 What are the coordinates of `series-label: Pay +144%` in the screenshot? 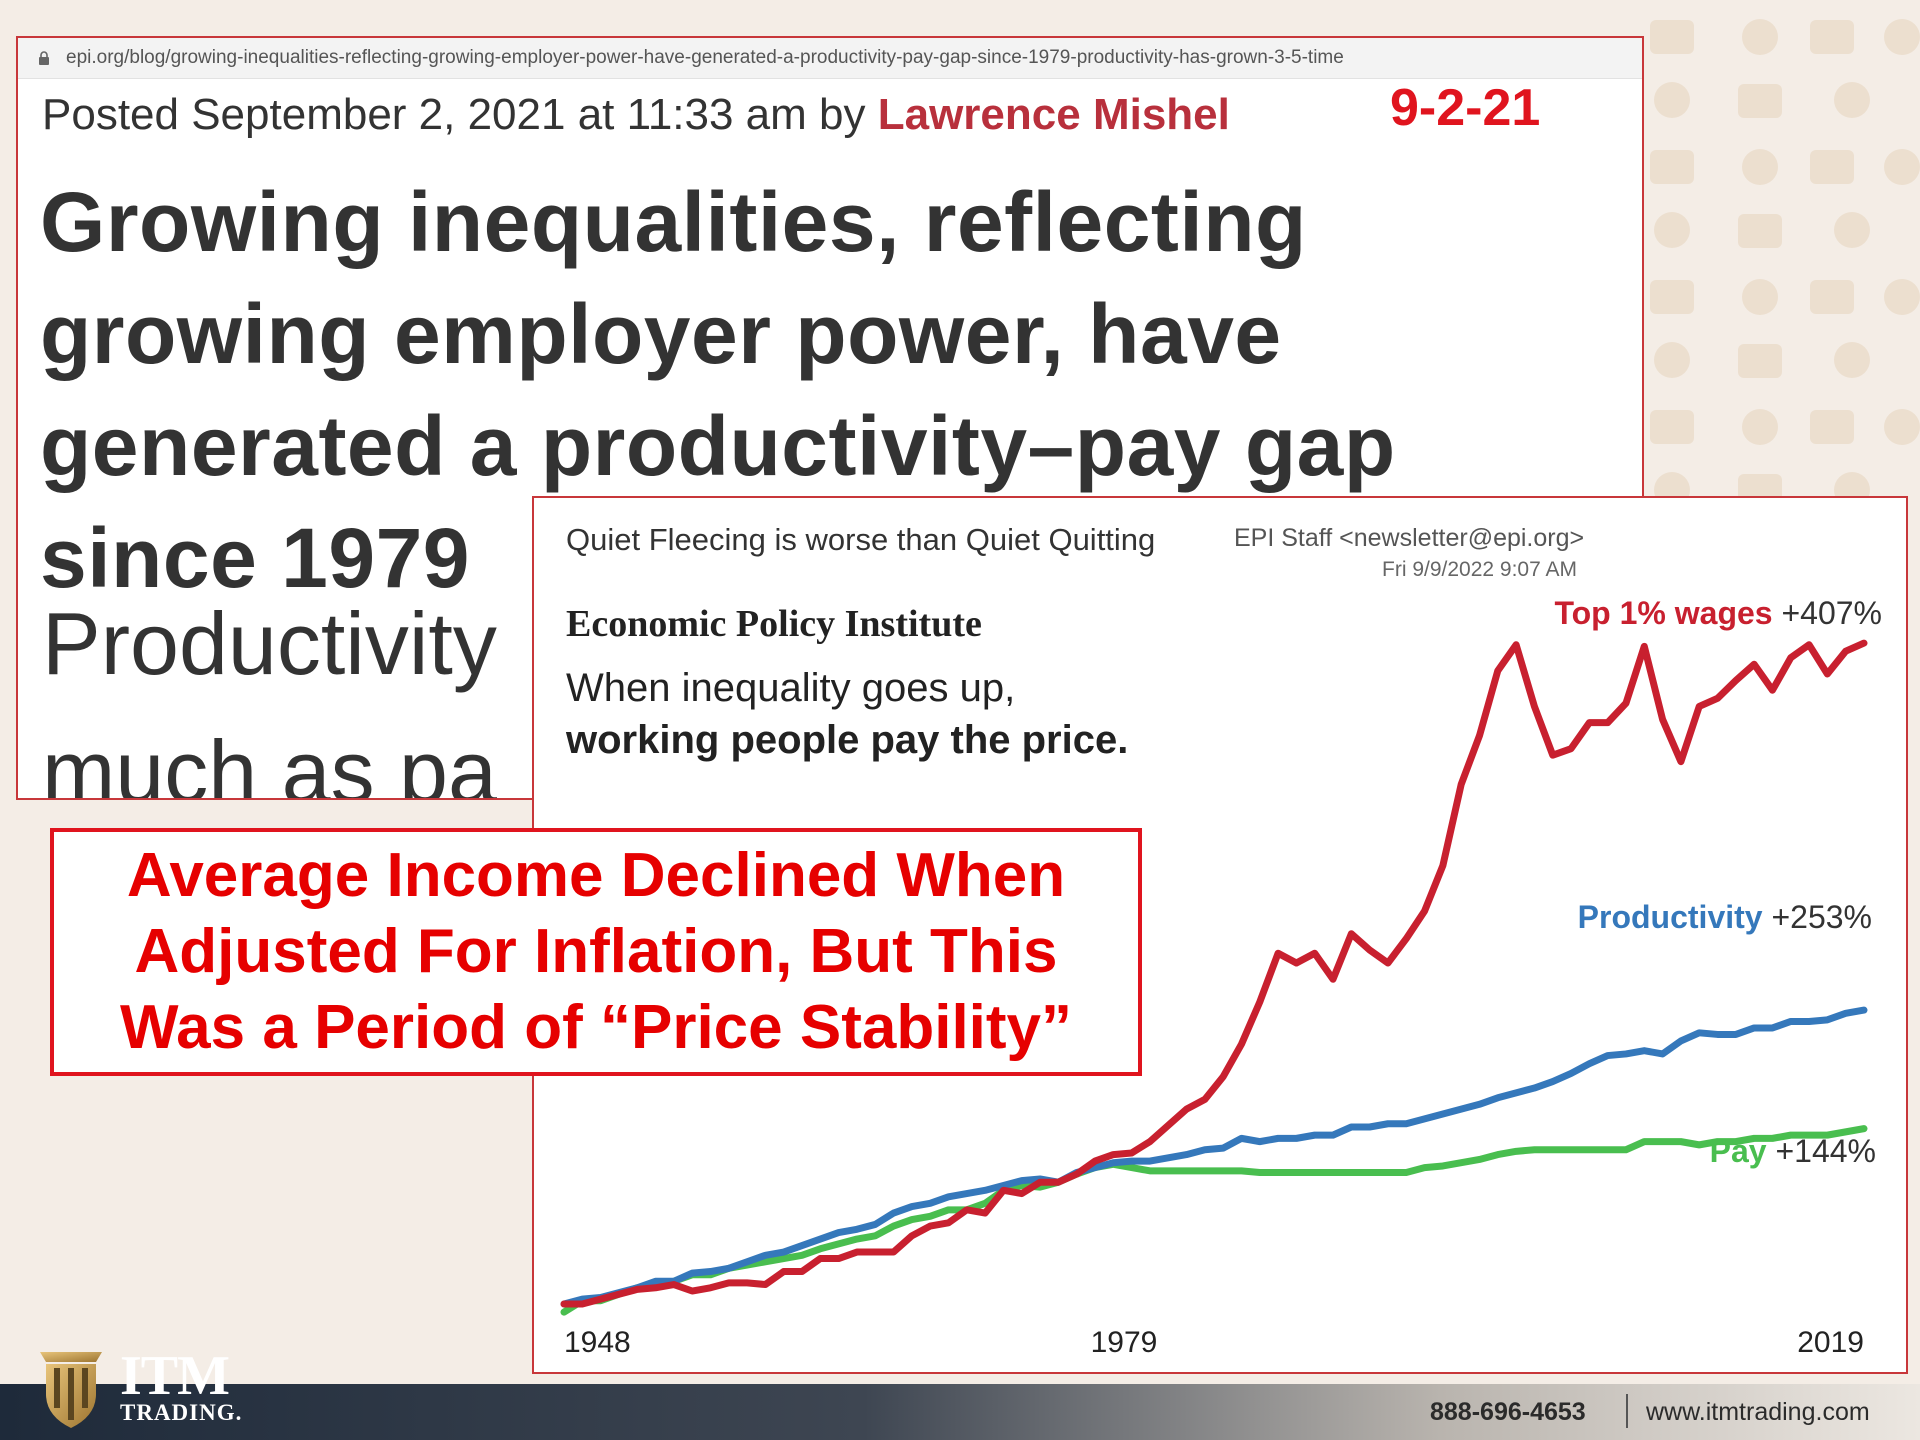 It's located at (1793, 1151).